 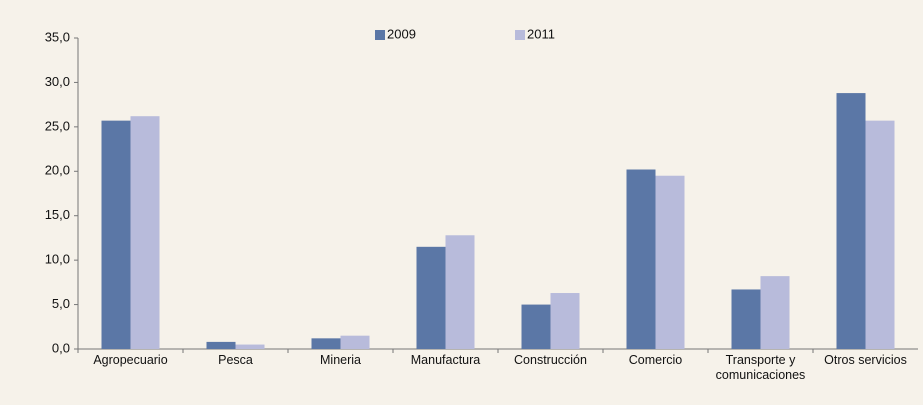 I want to click on x-tick-label: Construcción, so click(x=550, y=360).